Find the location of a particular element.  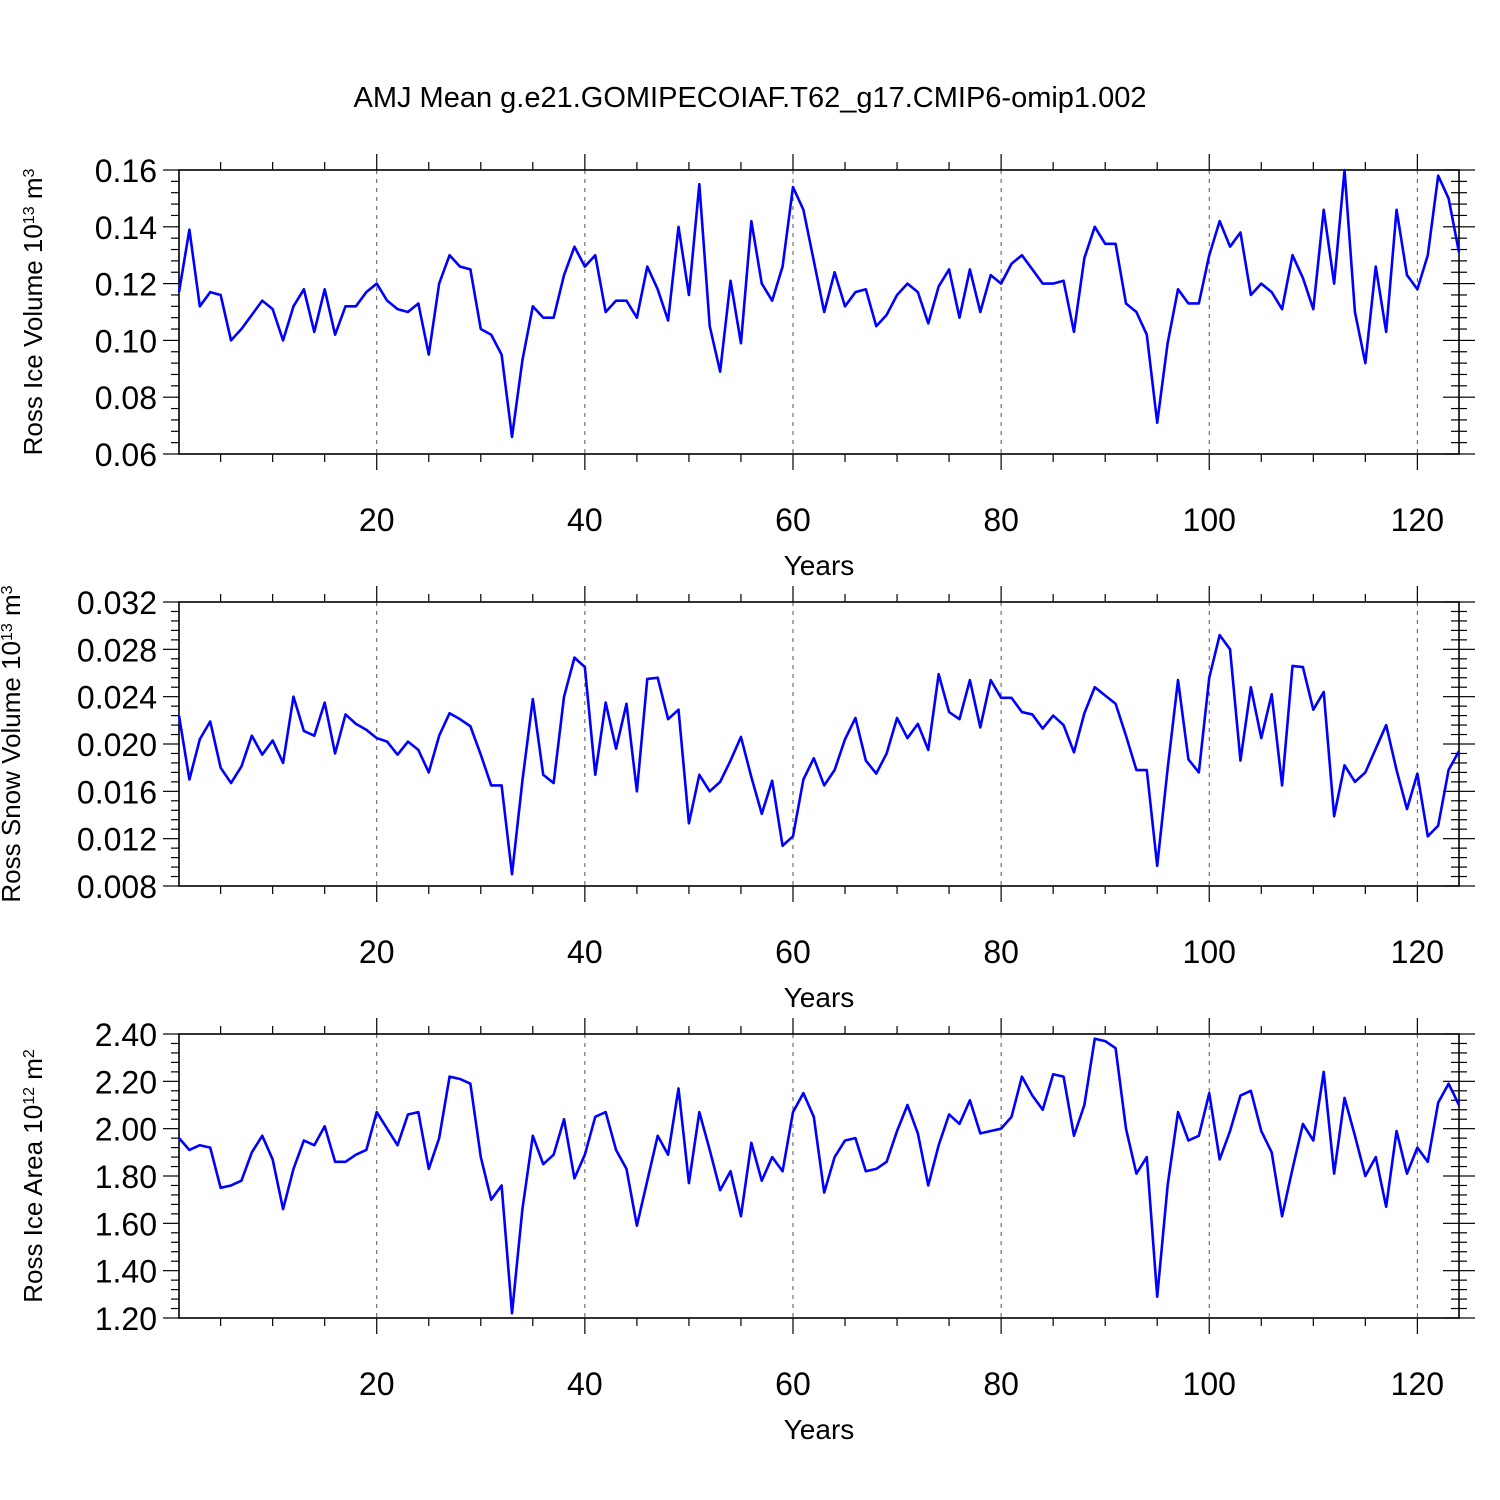

y-tick-label: 1.20 is located at coordinates (126, 1319).